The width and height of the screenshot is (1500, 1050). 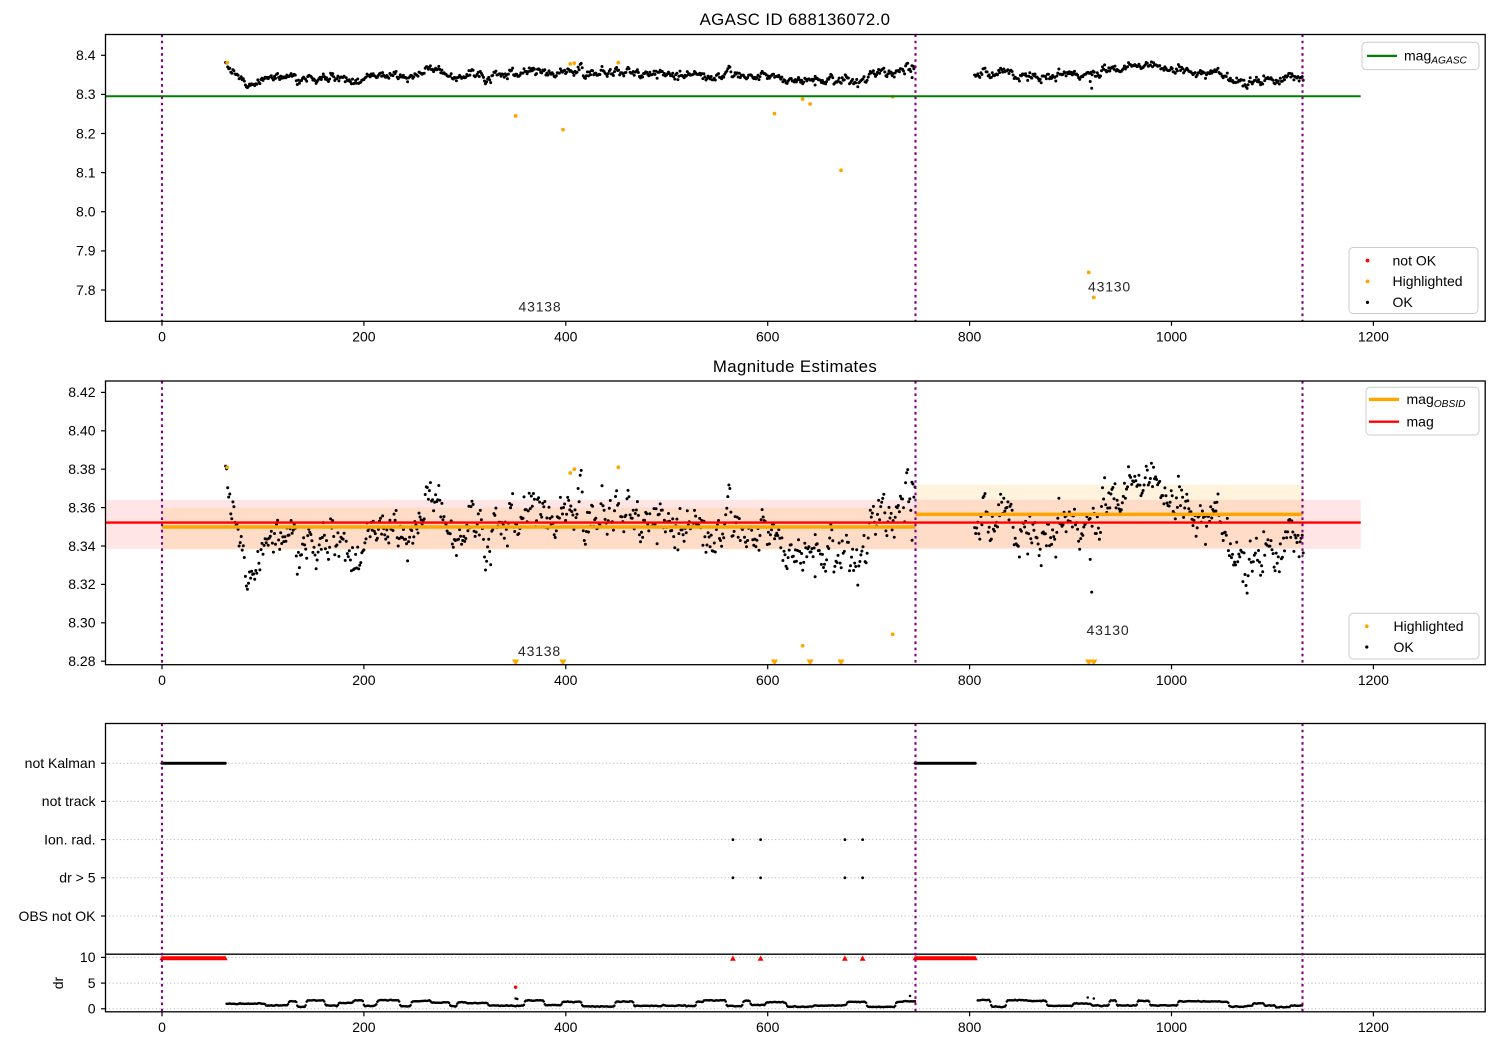 I want to click on svg-text: 8.3, so click(x=86, y=94).